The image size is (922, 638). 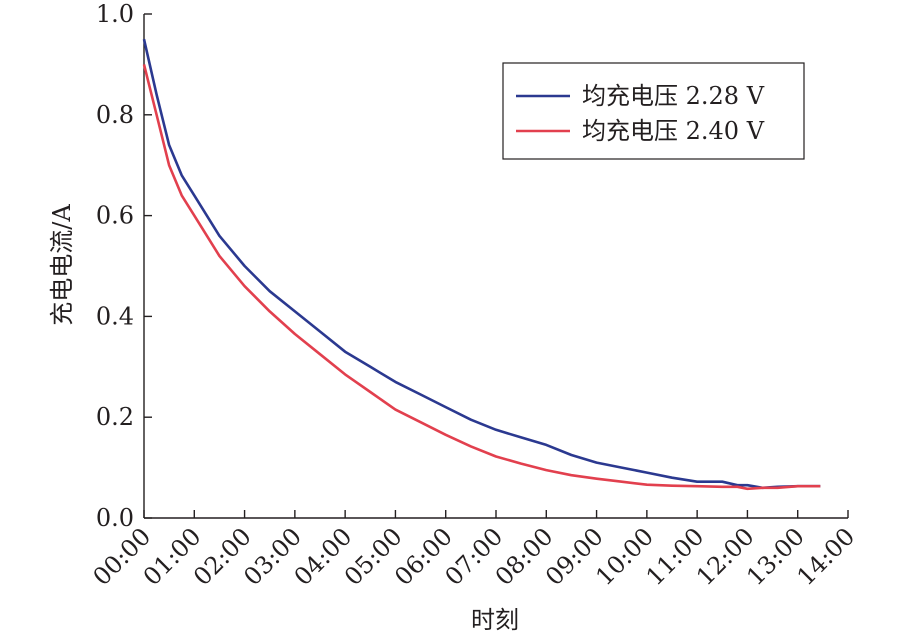 I want to click on legend-box, so click(x=653, y=111).